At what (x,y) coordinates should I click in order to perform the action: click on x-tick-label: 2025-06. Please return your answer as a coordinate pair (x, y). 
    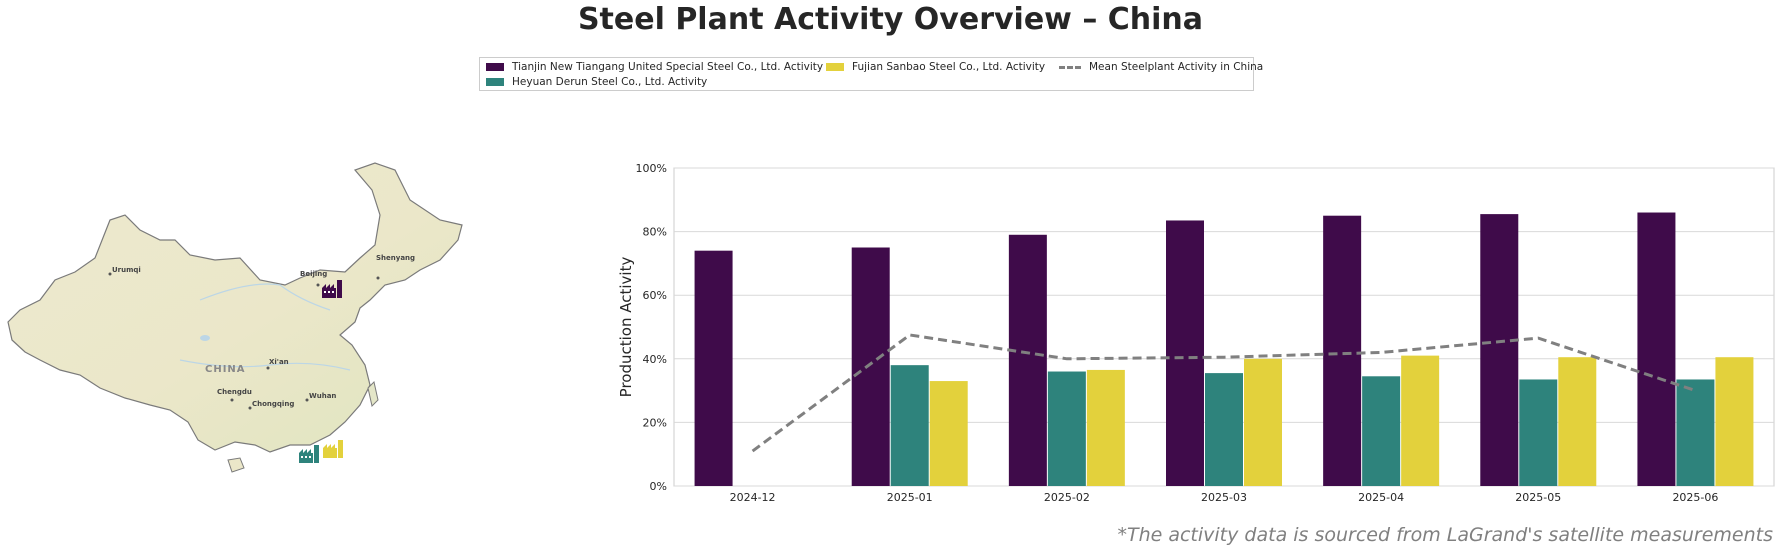
    Looking at the image, I should click on (1695, 497).